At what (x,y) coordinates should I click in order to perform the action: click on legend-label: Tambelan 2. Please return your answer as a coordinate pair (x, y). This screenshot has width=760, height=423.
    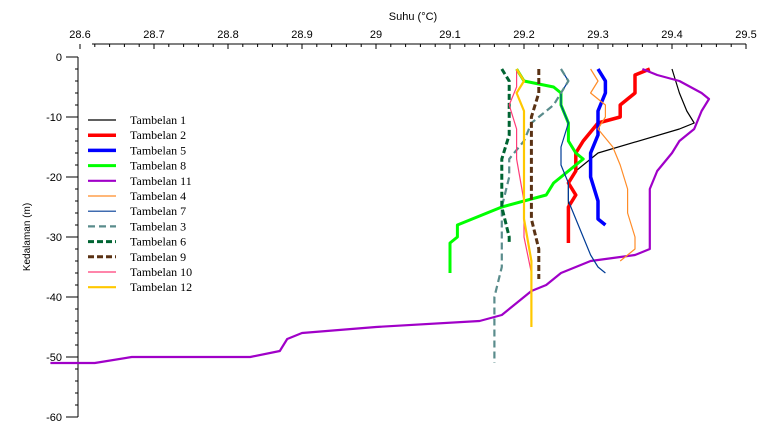
    Looking at the image, I should click on (158, 135).